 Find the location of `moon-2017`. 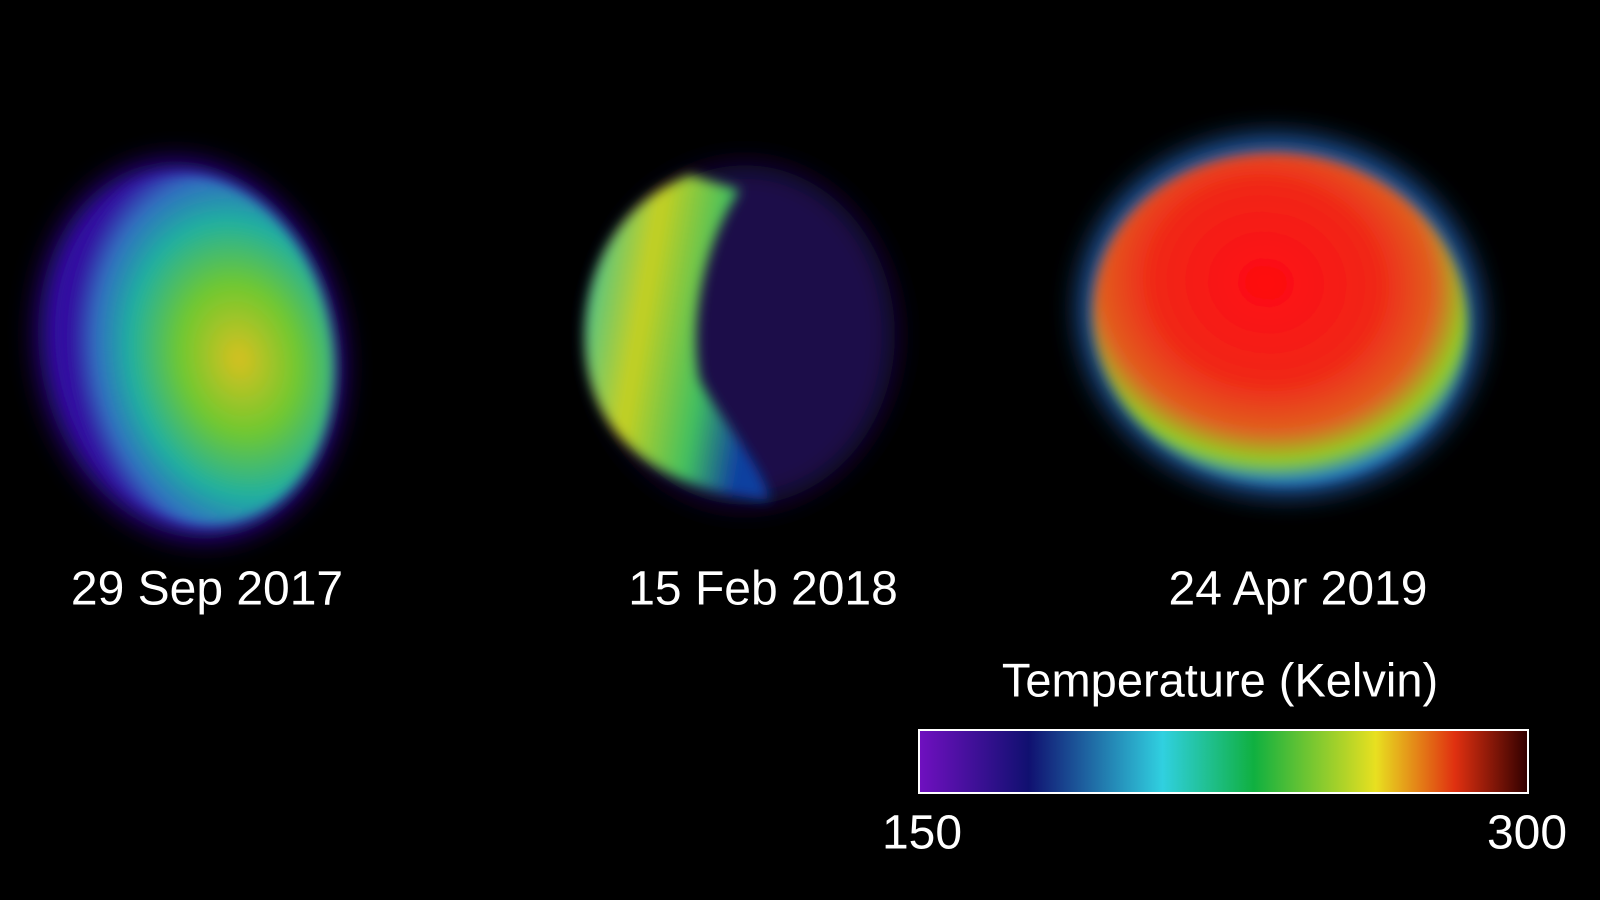

moon-2017 is located at coordinates (190, 350).